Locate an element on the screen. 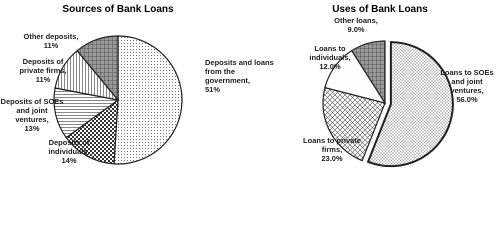  value-label: 51% is located at coordinates (213, 89).